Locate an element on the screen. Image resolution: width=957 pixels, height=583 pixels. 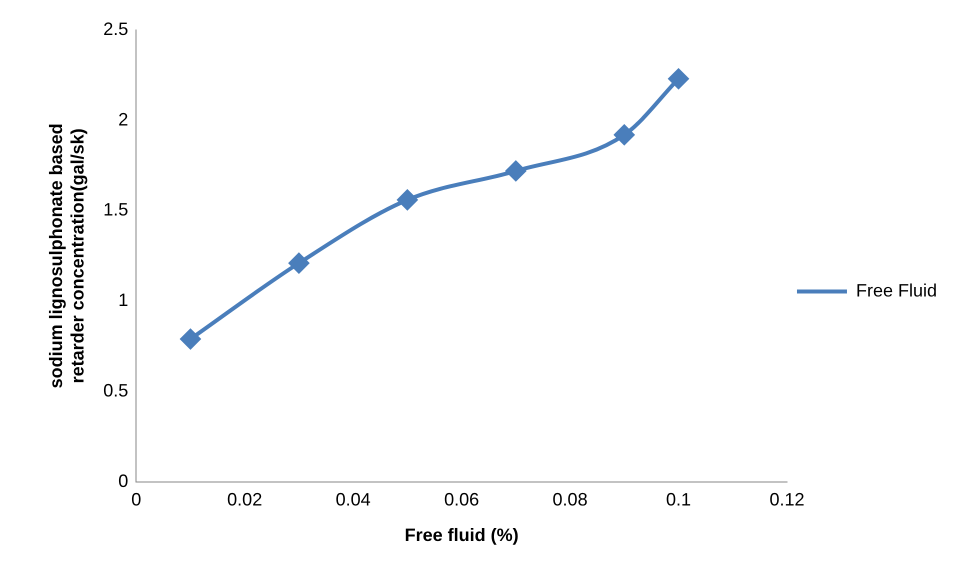
y-tick-label: 1 is located at coordinates (123, 300).